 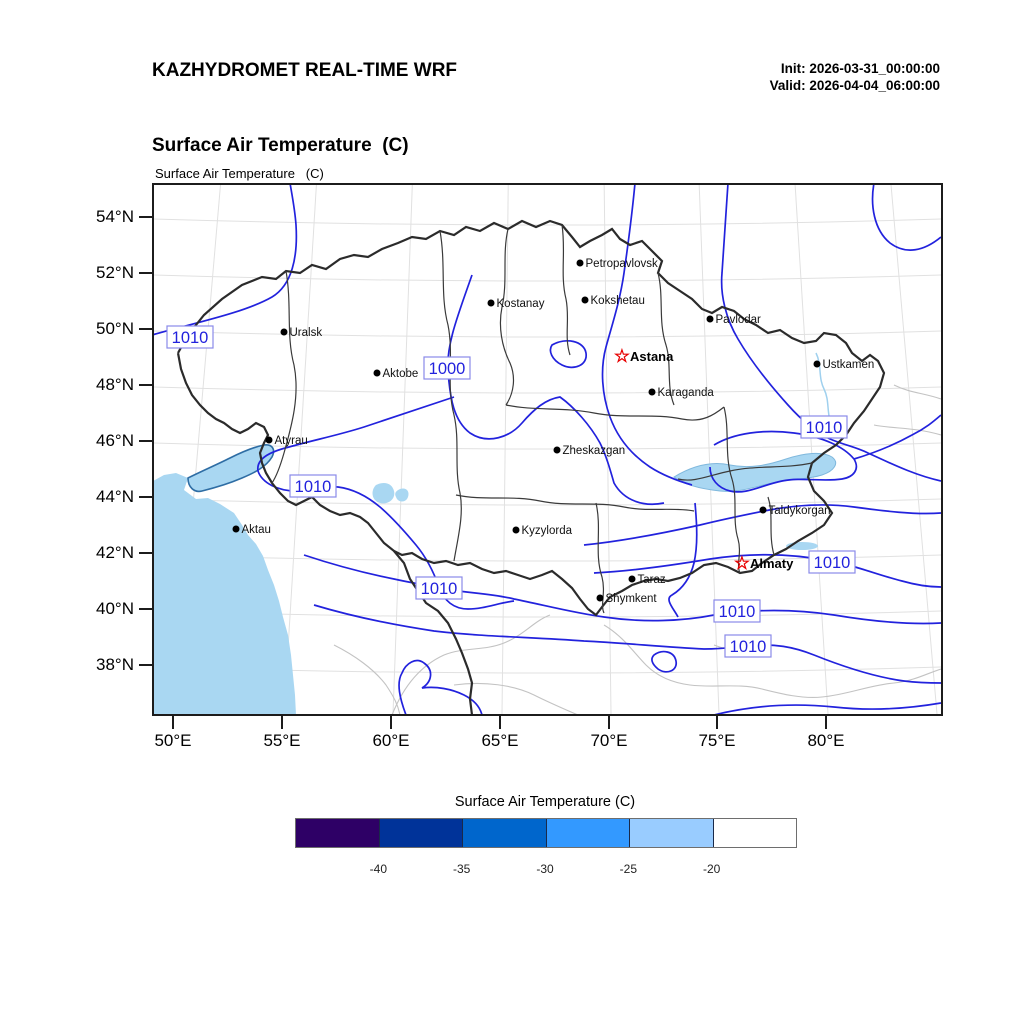 I want to click on colorbar-tick-label: -25, so click(x=628, y=869).